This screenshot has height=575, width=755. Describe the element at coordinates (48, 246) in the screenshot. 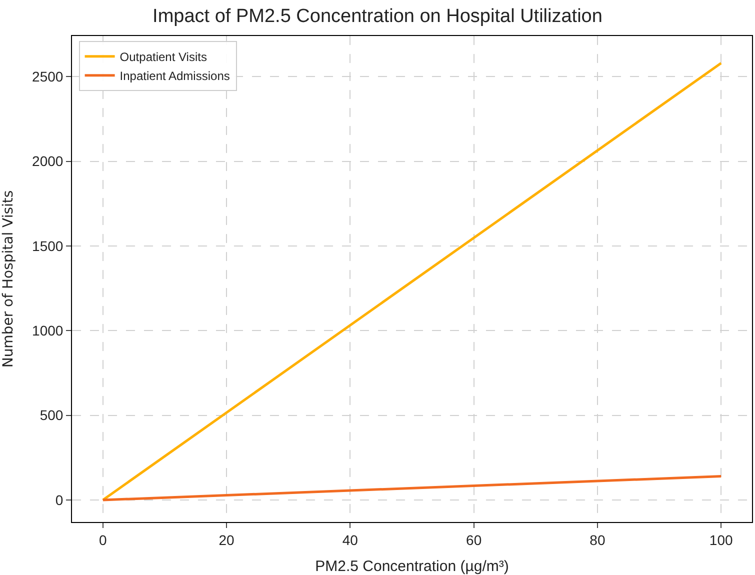

I see `y-tick-label: 1500` at that location.